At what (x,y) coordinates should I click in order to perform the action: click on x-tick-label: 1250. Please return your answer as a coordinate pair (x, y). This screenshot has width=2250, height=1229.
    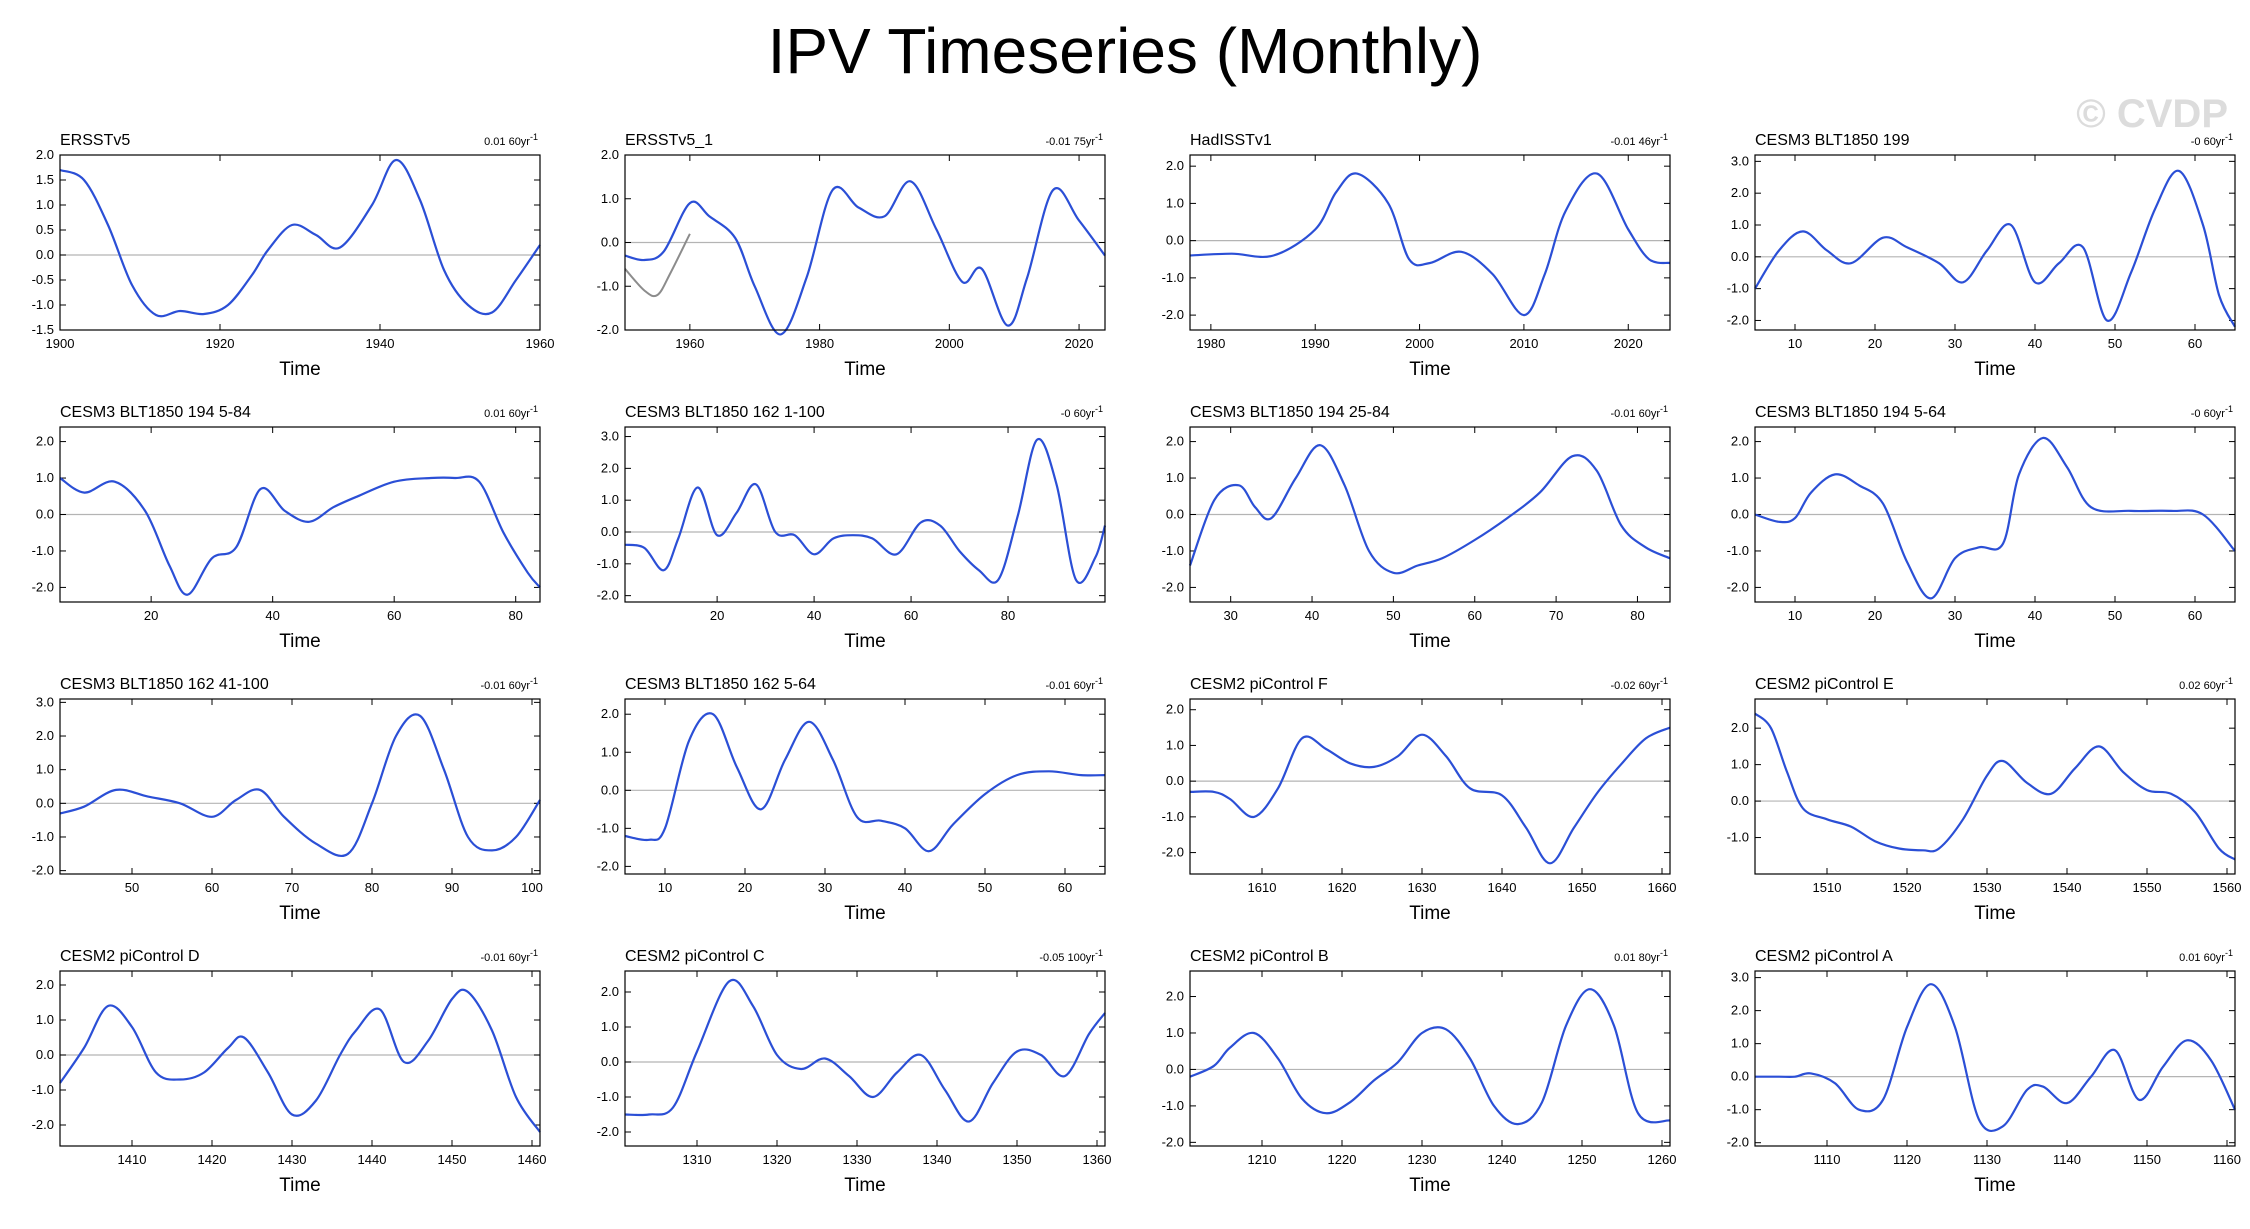
    Looking at the image, I should click on (1582, 1159).